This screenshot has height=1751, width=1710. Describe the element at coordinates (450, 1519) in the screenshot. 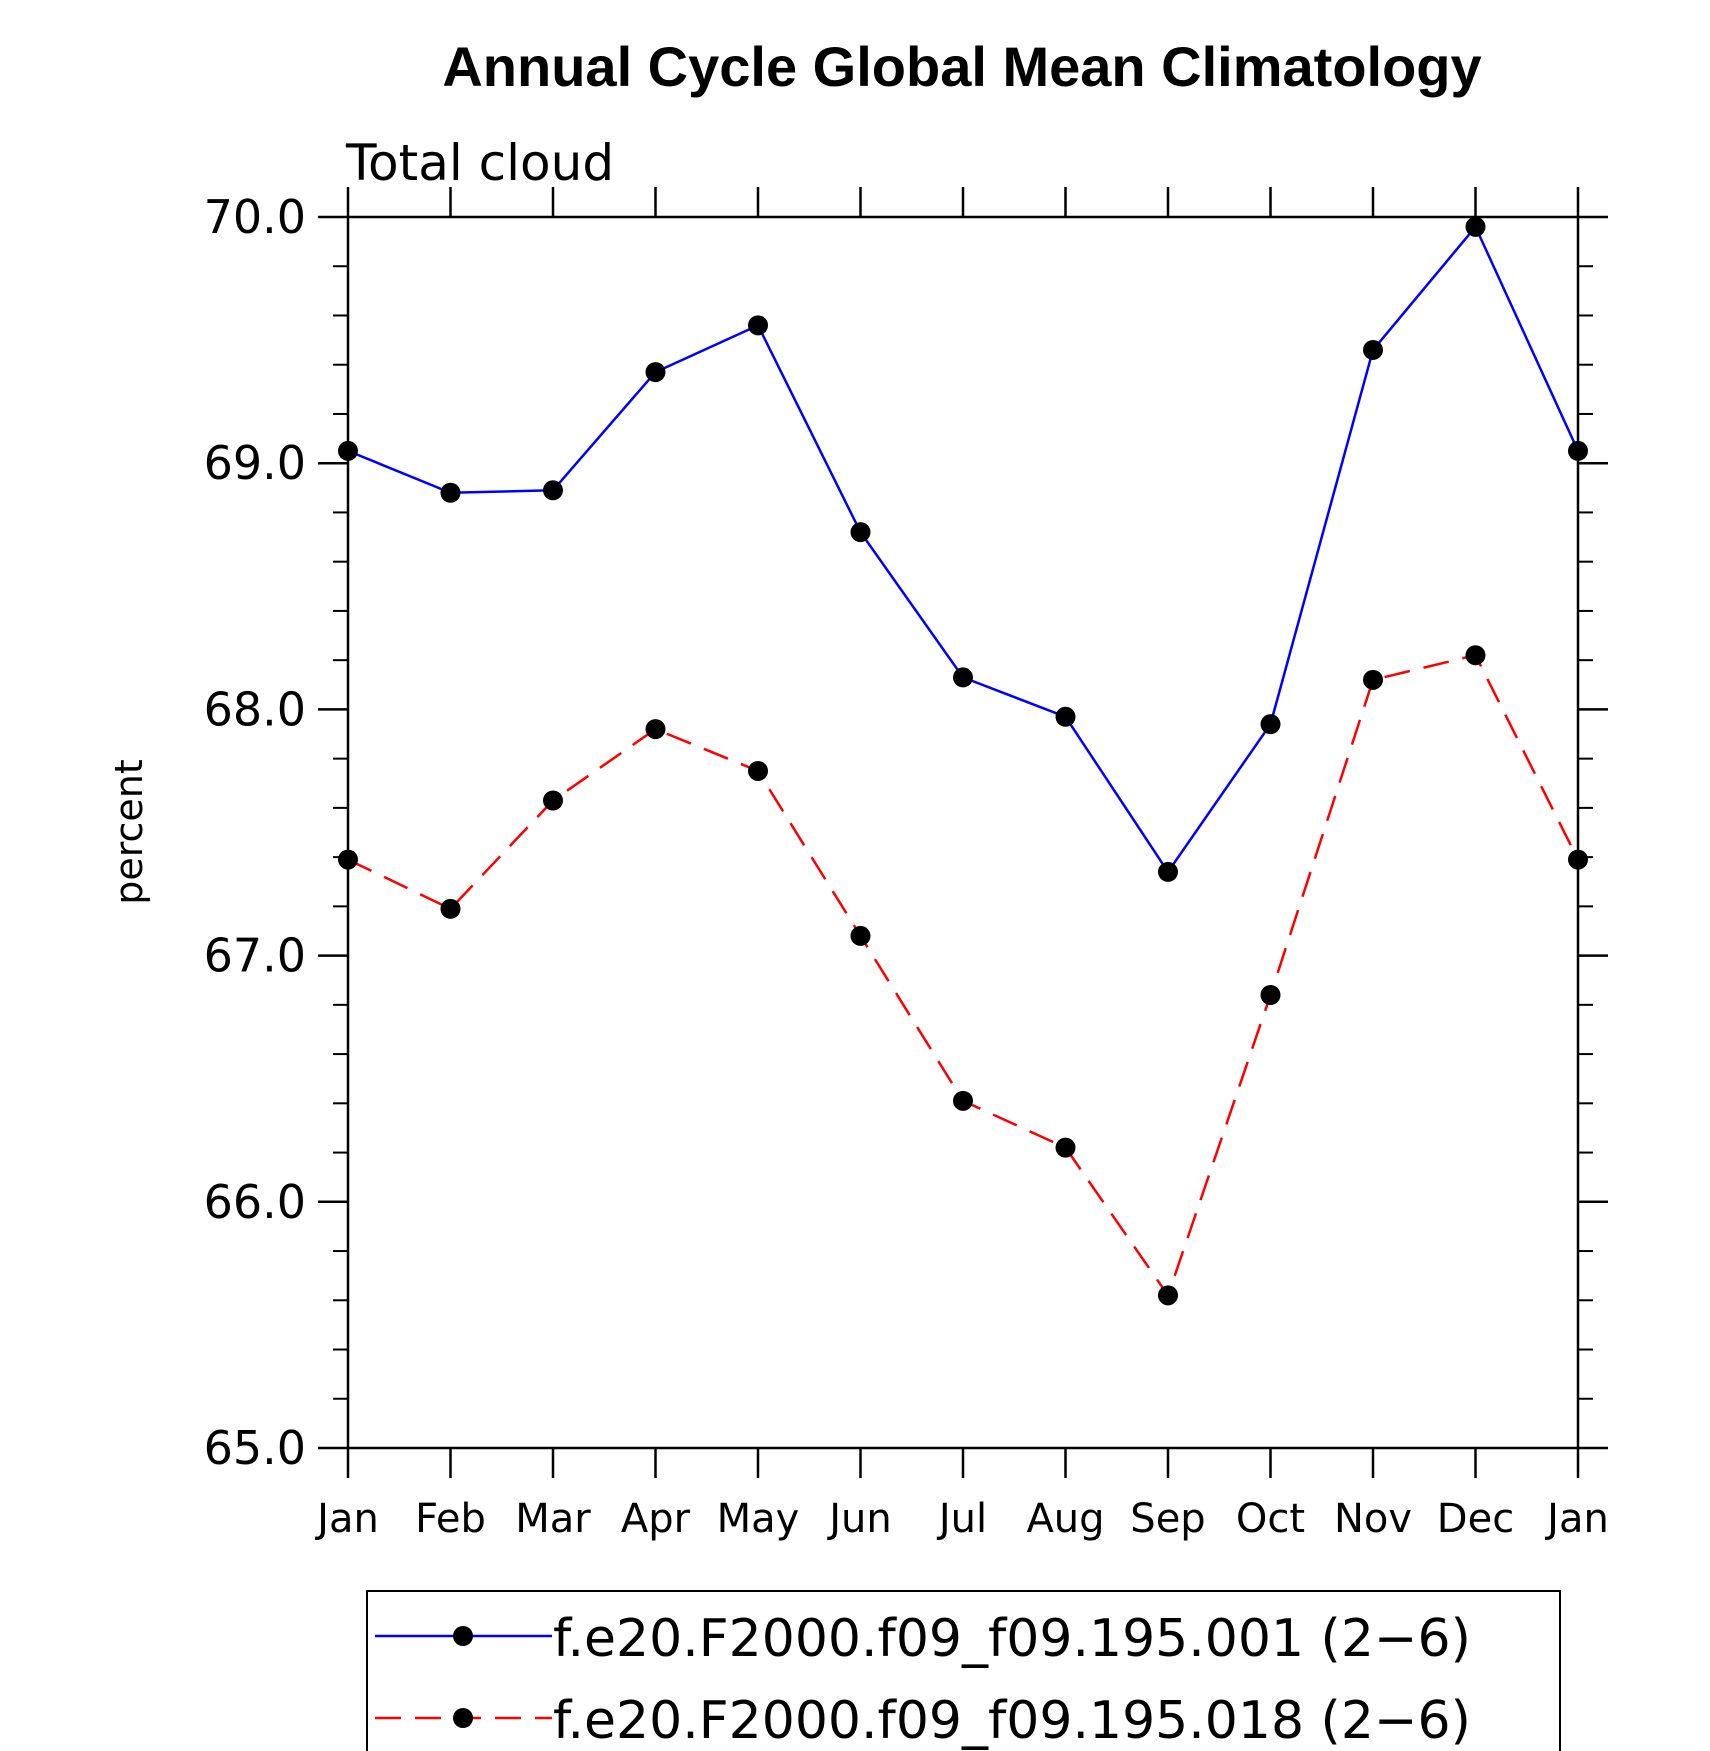

I see `x-tick-label: Feb` at that location.